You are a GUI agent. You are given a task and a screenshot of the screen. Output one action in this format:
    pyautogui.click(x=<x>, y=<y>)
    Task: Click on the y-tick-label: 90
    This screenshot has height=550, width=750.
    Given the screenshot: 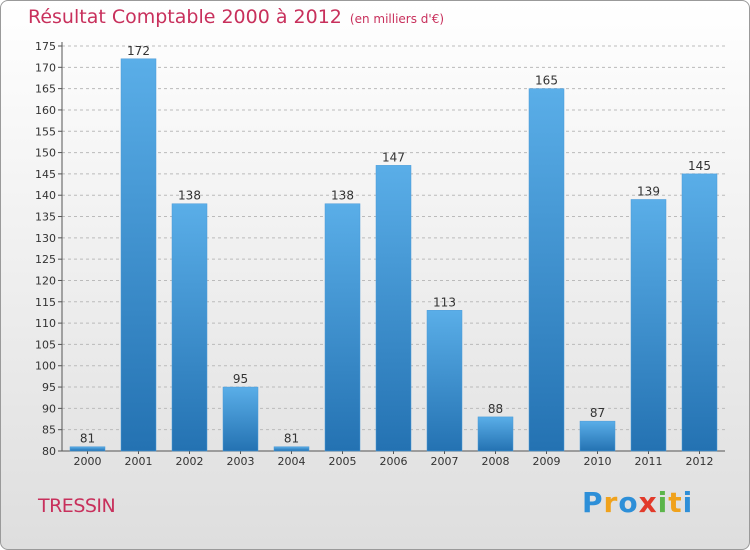 What is the action you would take?
    pyautogui.click(x=49, y=408)
    